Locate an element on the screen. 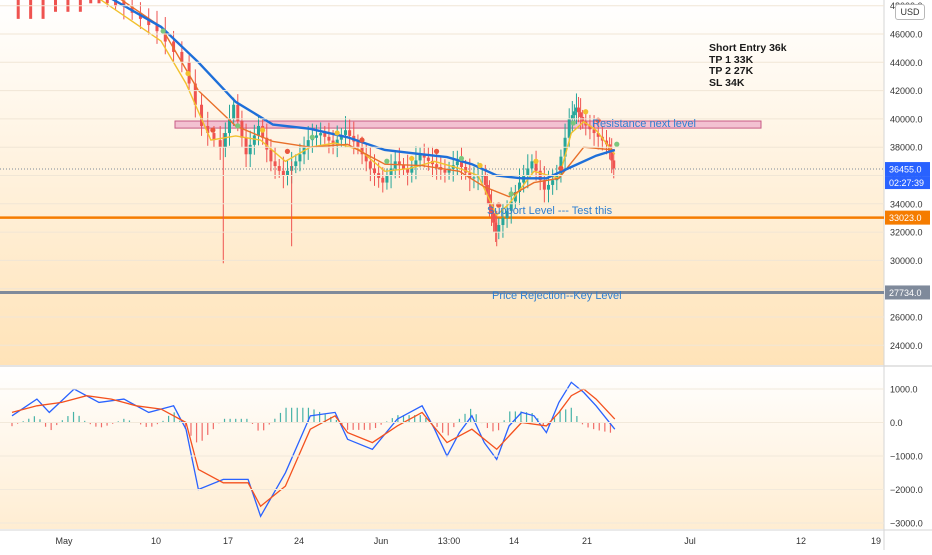  osc-tick-label: −2000.0 is located at coordinates (906, 490).